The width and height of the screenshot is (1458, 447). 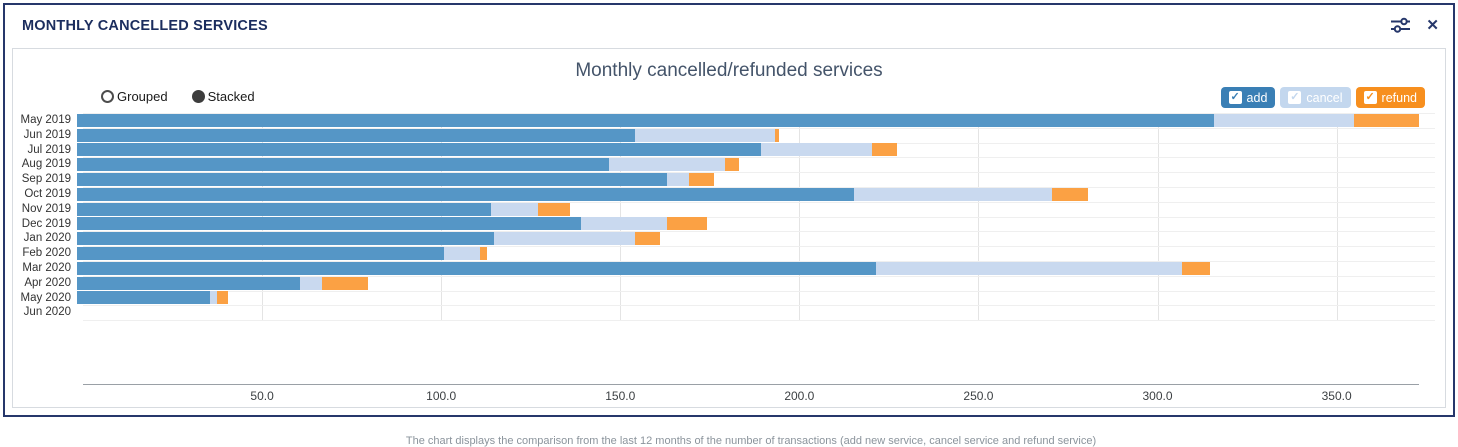 What do you see at coordinates (49, 149) in the screenshot?
I see `month-label: Jul 2019` at bounding box center [49, 149].